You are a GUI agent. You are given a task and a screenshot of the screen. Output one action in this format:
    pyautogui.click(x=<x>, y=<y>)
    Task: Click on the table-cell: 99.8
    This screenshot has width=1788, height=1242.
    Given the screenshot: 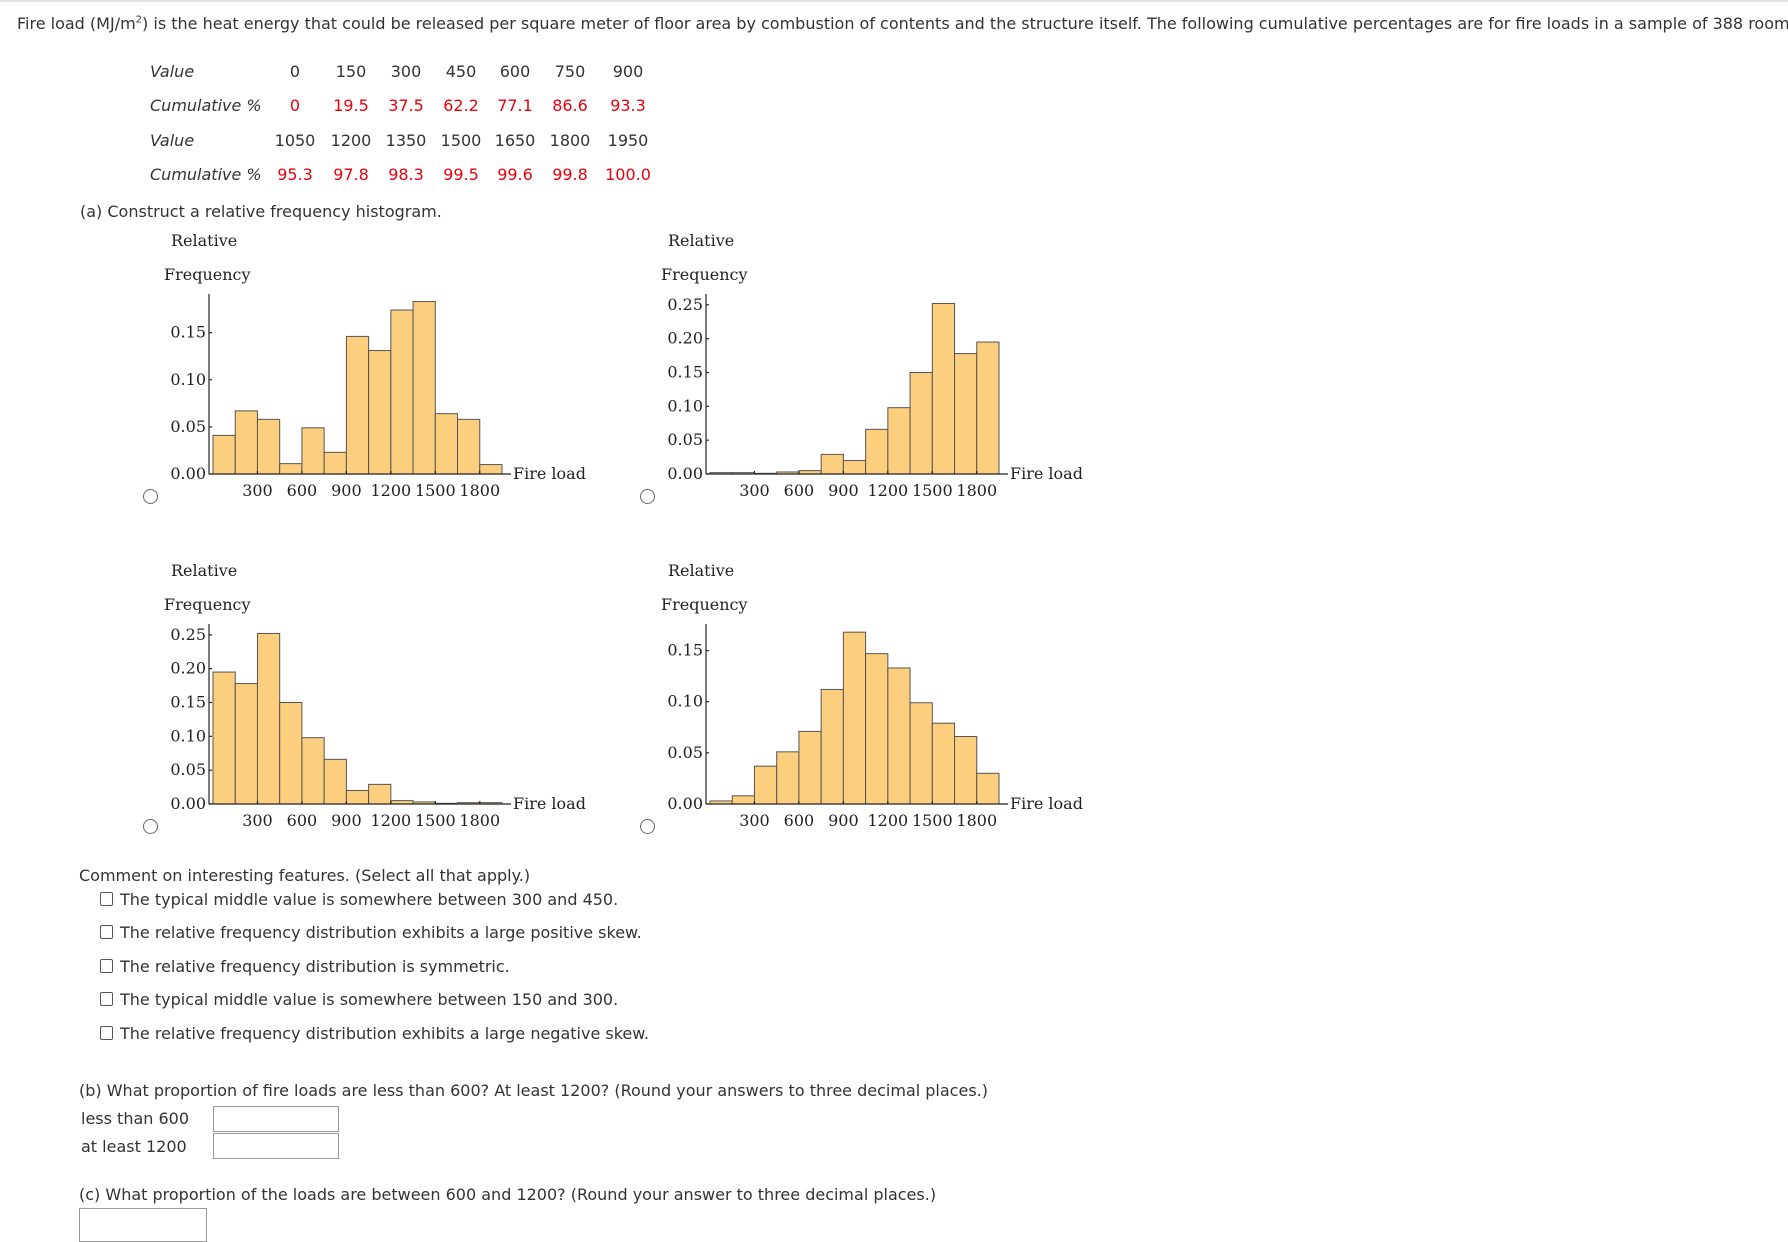 What is the action you would take?
    pyautogui.click(x=570, y=174)
    